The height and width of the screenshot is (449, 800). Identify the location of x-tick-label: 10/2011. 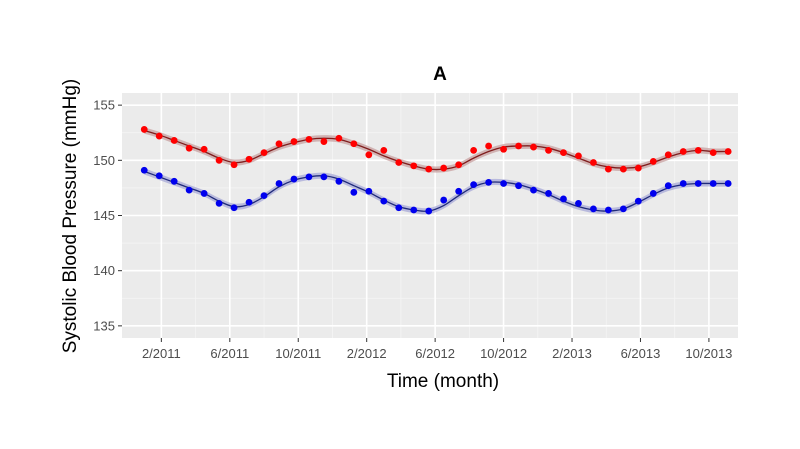
(298, 353).